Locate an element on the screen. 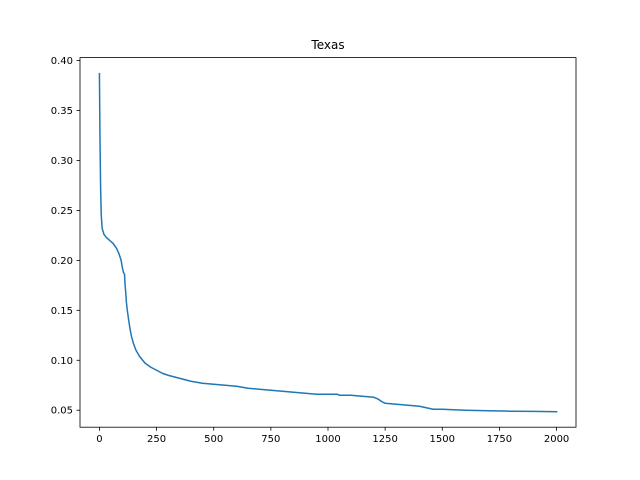 This screenshot has width=640, height=480. x-tick-label: 0 is located at coordinates (99, 439).